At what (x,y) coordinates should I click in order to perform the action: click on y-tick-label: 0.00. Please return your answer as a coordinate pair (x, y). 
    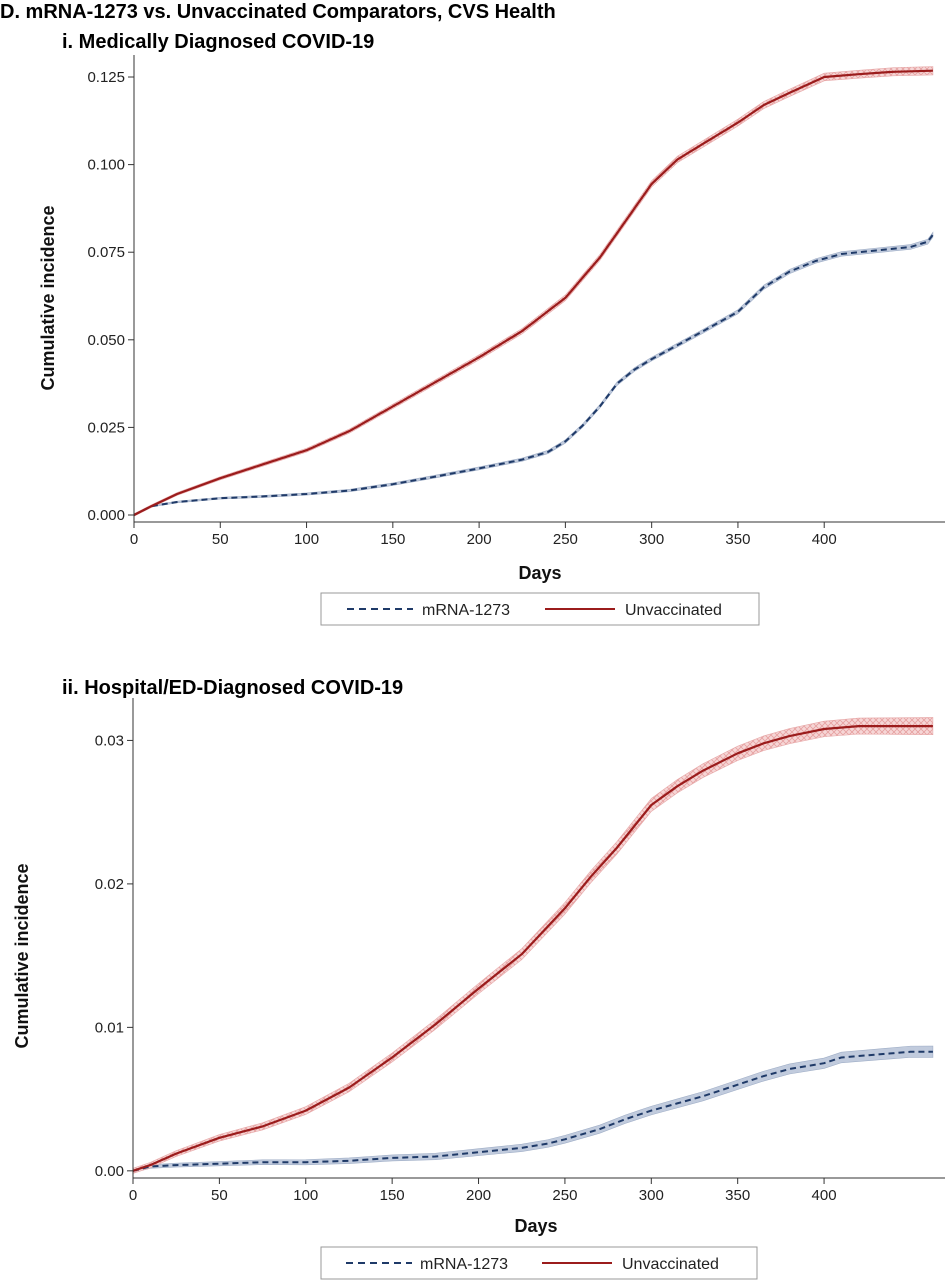
    Looking at the image, I should click on (109, 1171).